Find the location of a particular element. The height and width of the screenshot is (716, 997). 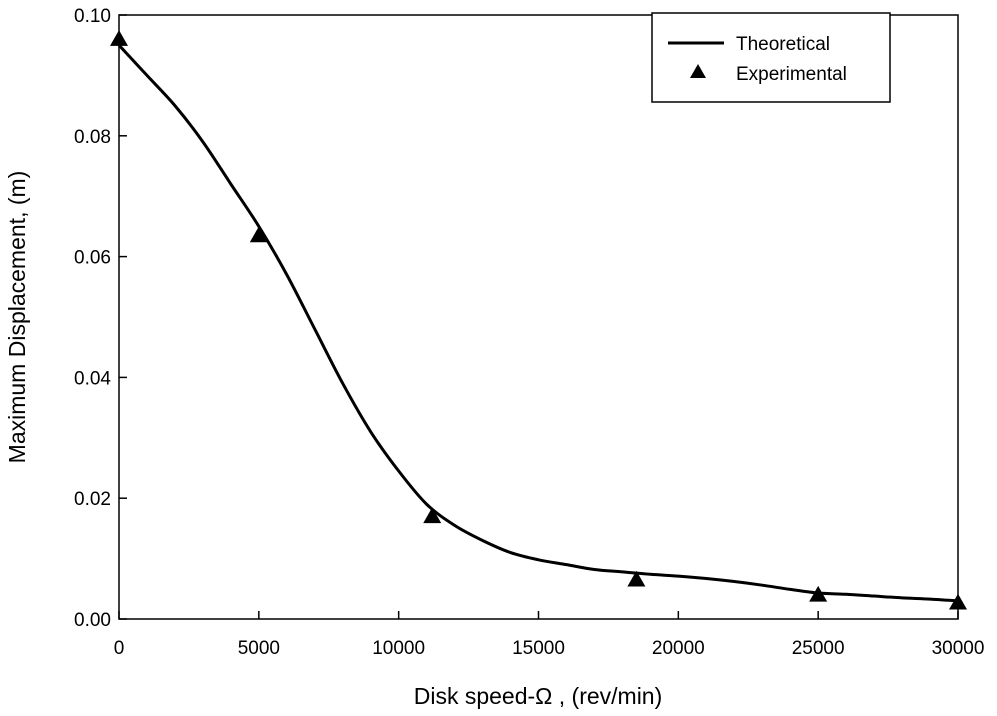

x-tick-label: 5000 is located at coordinates (259, 648).